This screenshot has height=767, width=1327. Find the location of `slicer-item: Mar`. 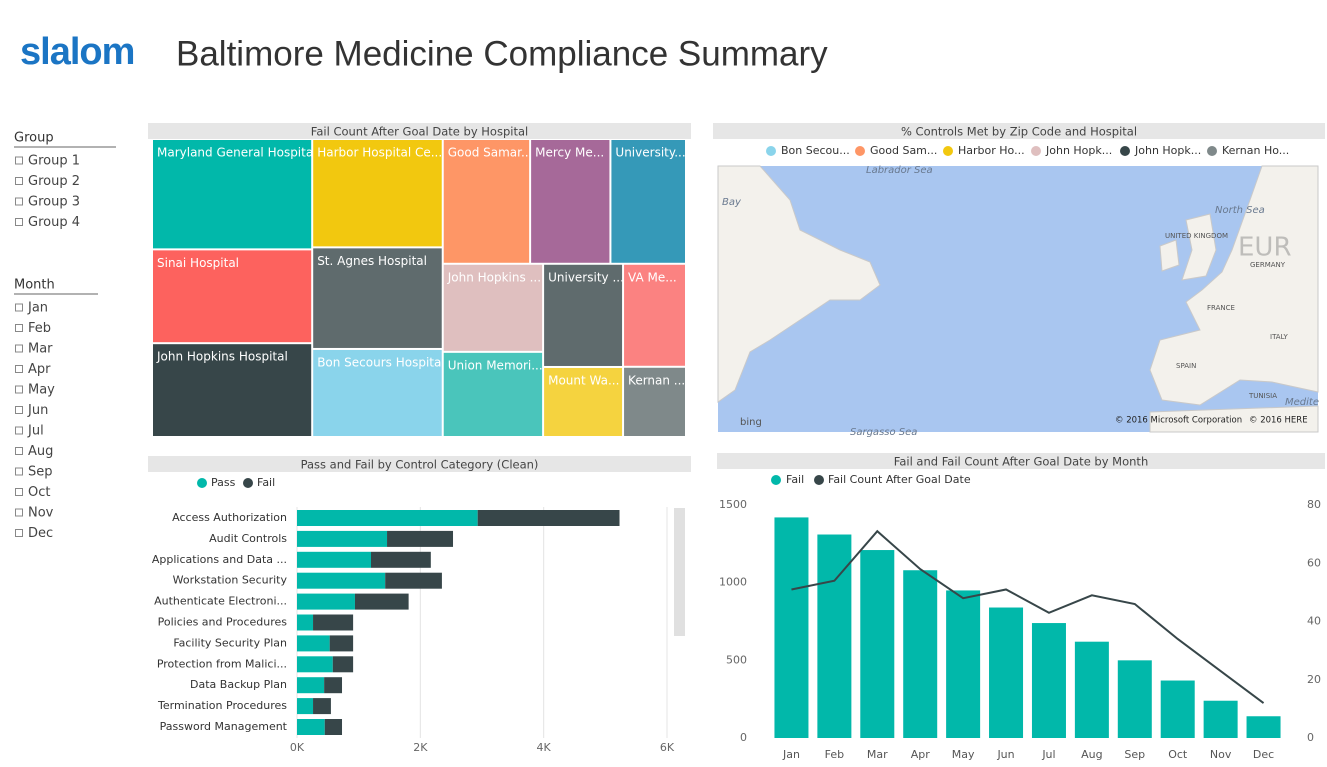

slicer-item: Mar is located at coordinates (40, 349).